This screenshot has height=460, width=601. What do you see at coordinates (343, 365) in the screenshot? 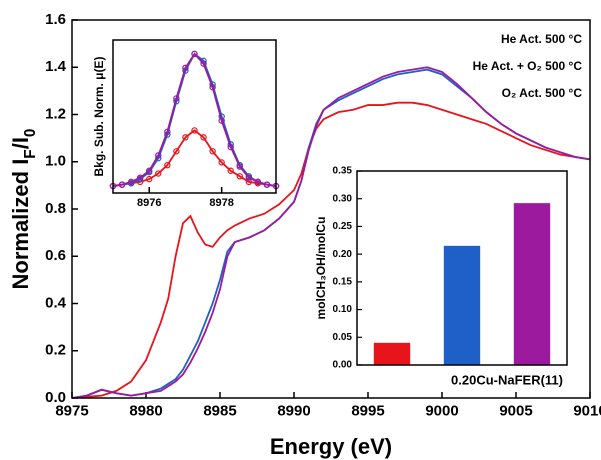
I see `y-tick-label: 0.00` at bounding box center [343, 365].